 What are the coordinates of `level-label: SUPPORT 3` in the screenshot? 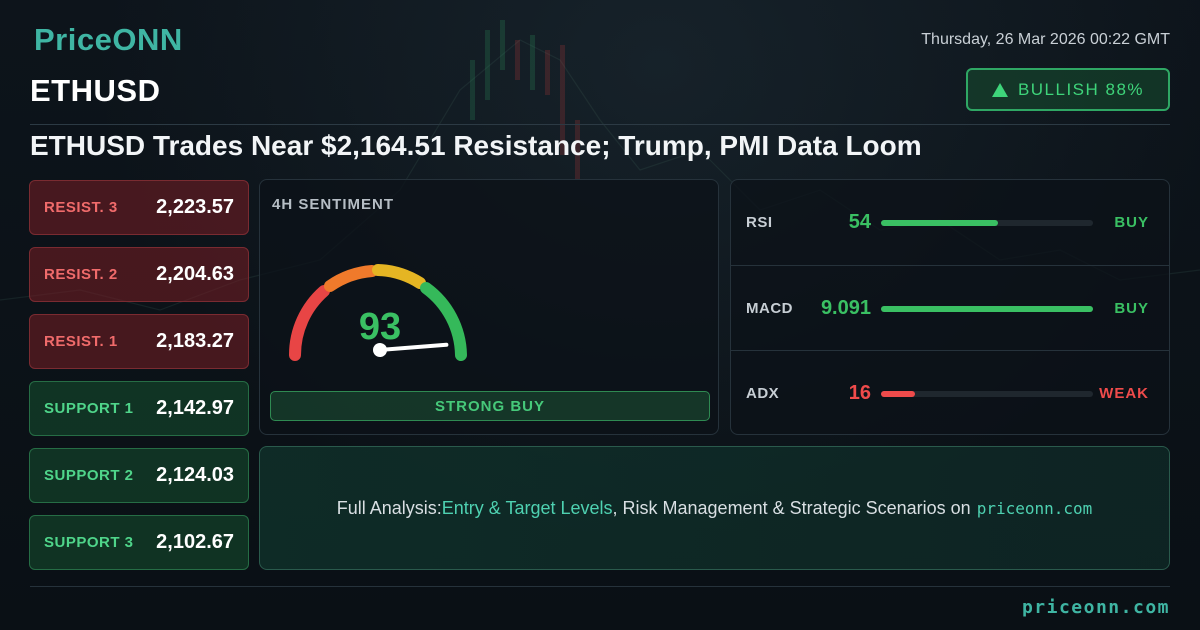 It's located at (89, 542).